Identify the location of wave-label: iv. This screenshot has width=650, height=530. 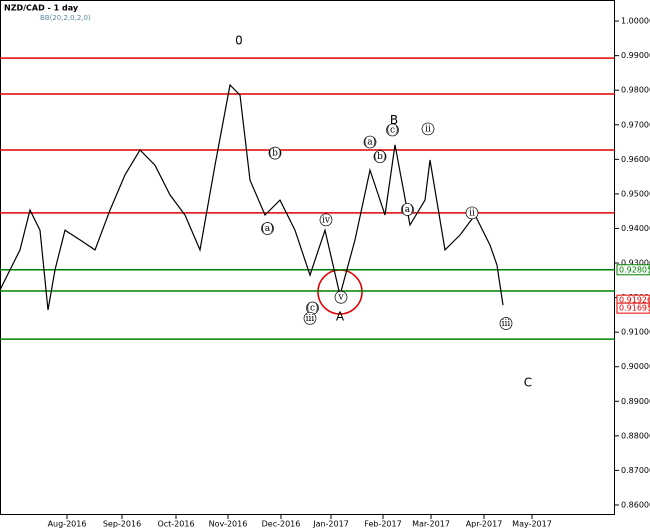
(326, 220).